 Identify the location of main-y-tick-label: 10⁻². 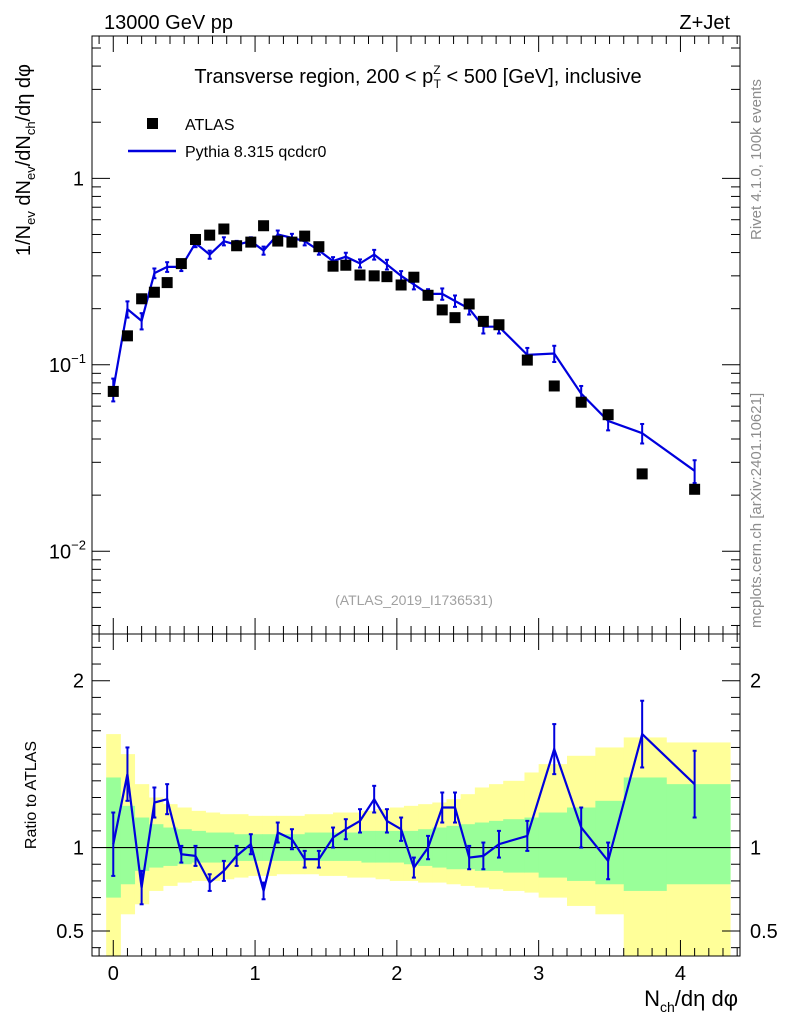
(67, 550).